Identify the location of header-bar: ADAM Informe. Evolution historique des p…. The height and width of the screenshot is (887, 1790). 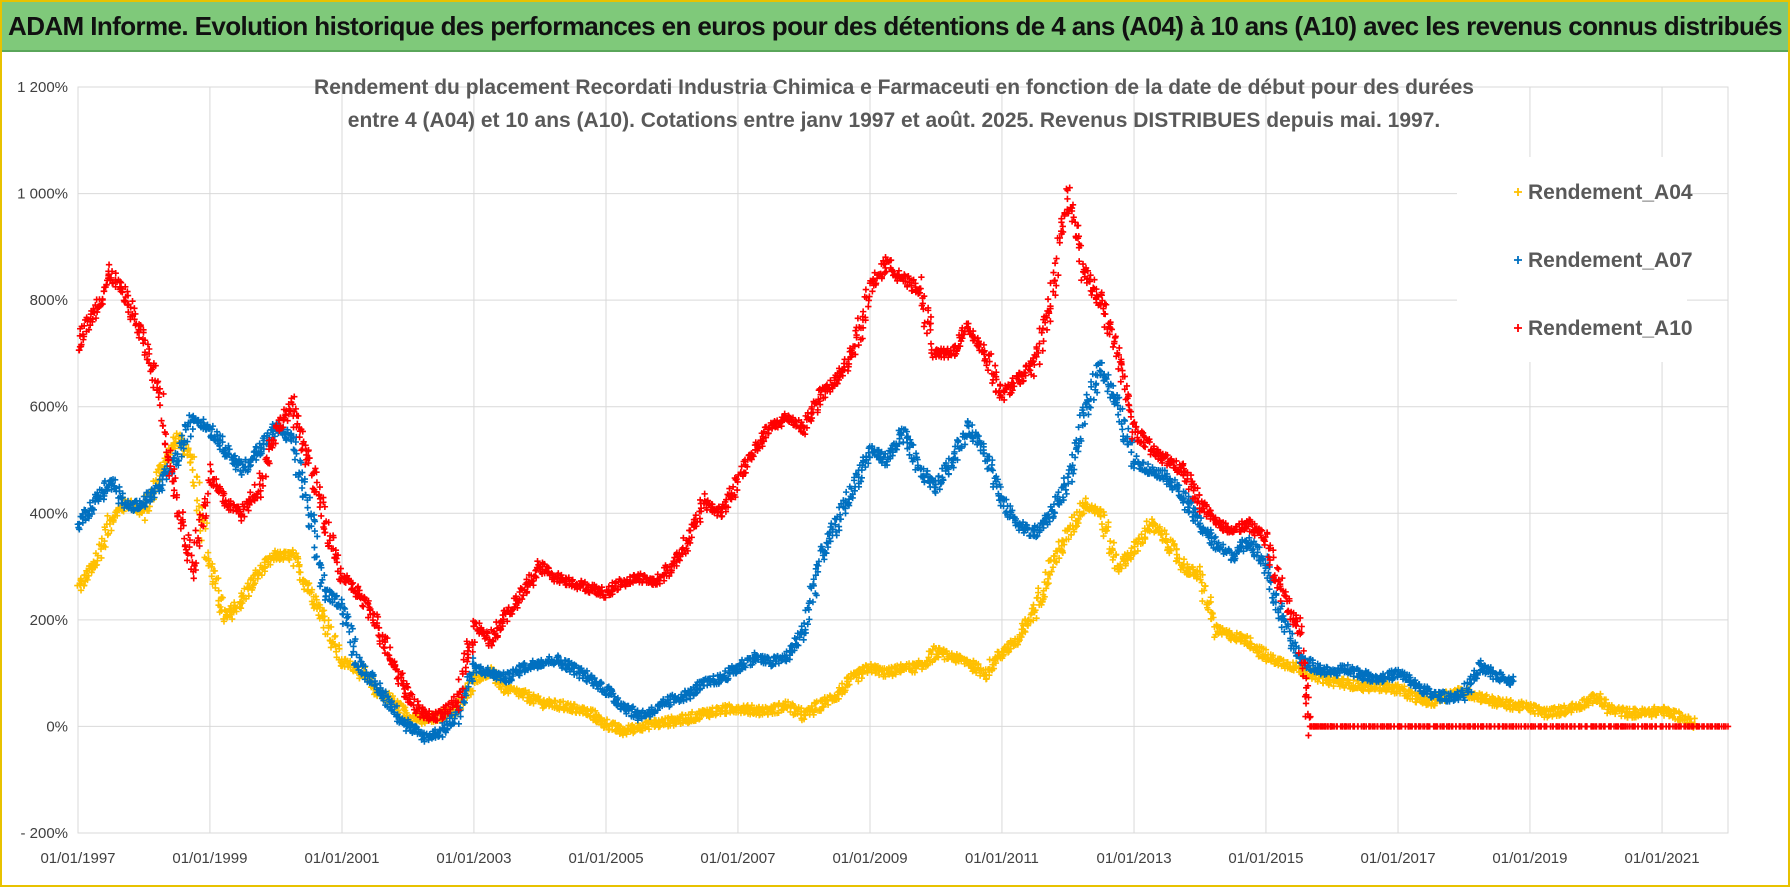
(895, 27).